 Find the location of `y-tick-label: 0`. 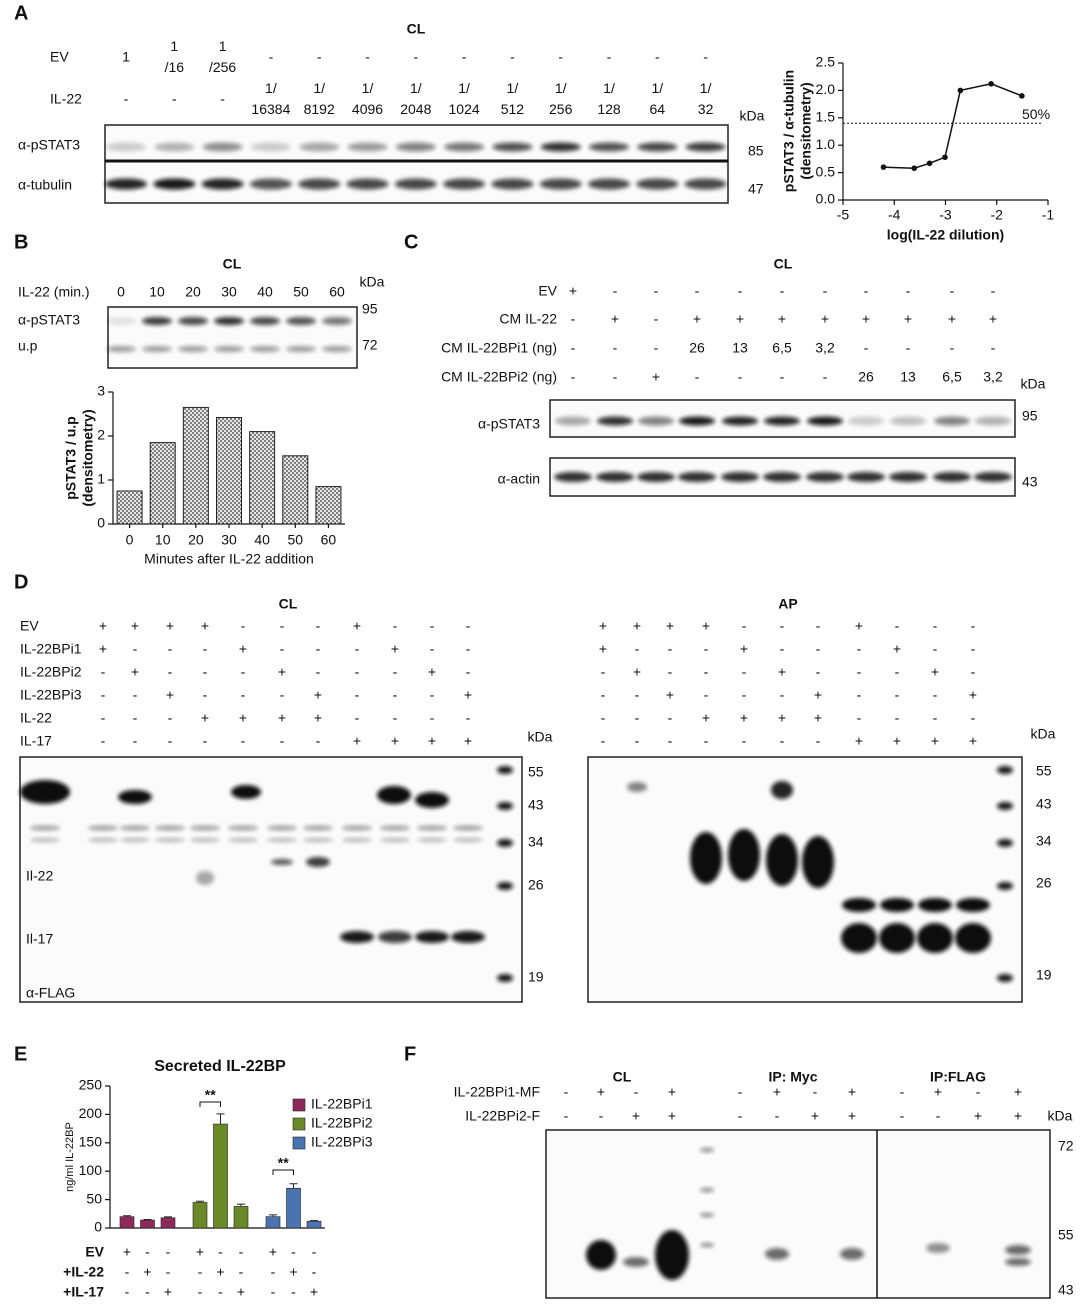

y-tick-label: 0 is located at coordinates (101, 523).